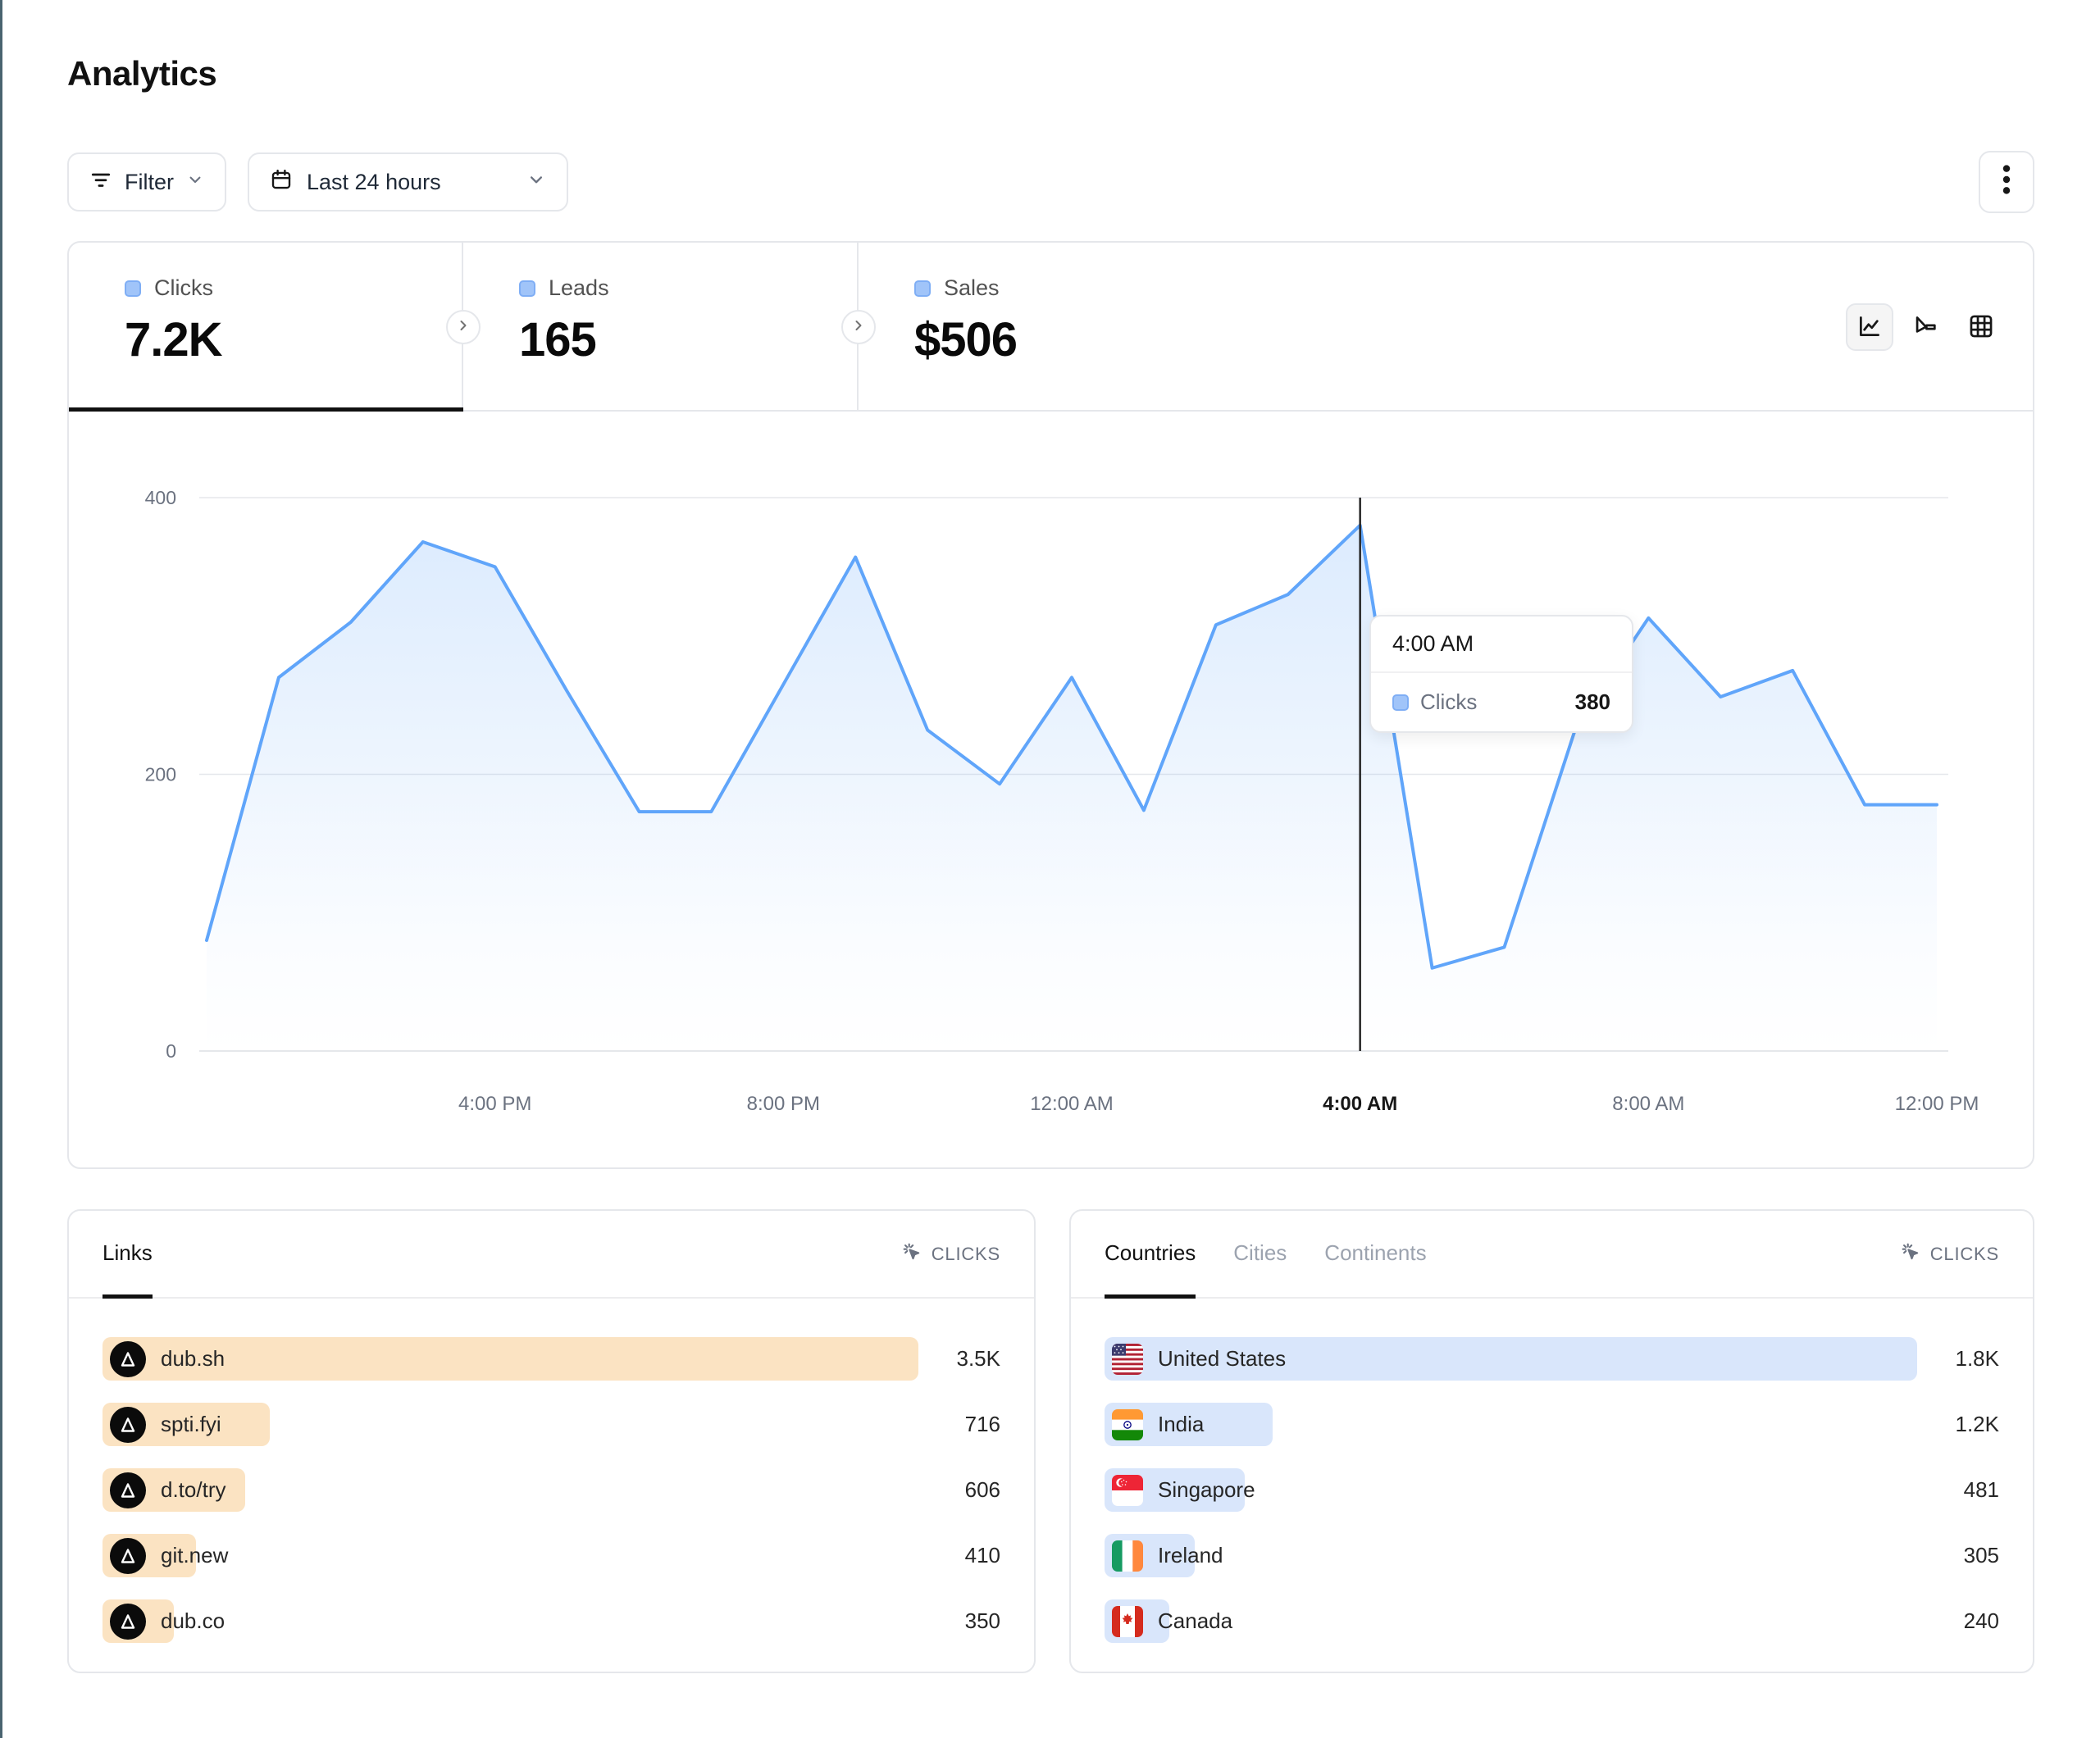  What do you see at coordinates (922, 288) in the screenshot?
I see `sales-legend-swatch-icon` at bounding box center [922, 288].